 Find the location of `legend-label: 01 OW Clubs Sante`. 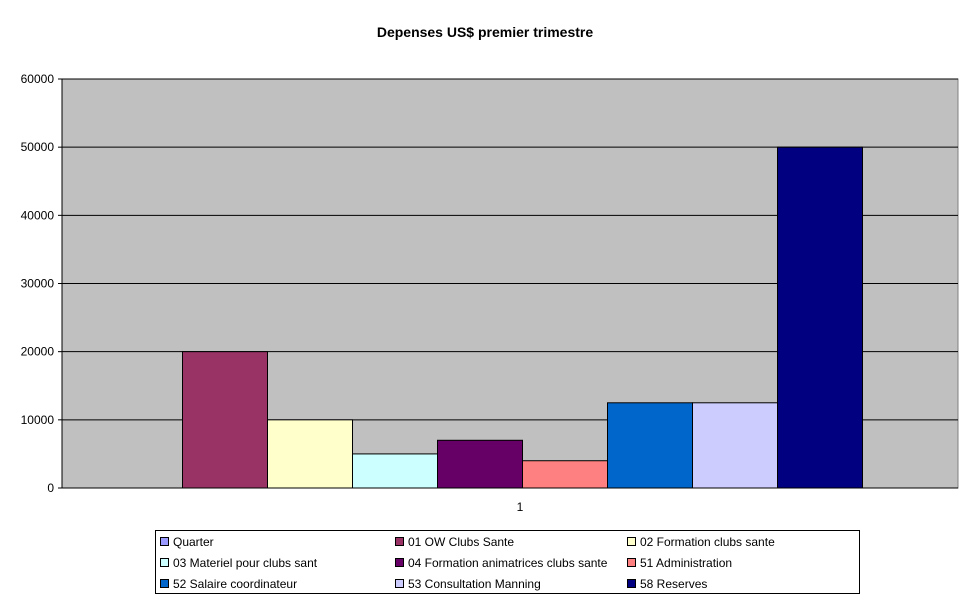

legend-label: 01 OW Clubs Sante is located at coordinates (461, 541).